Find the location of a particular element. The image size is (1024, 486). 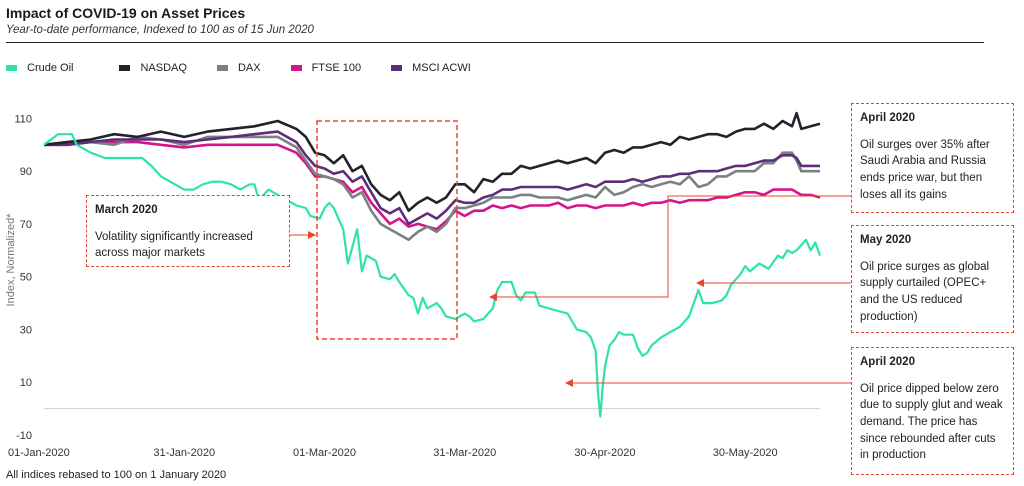

callout-april-surge-title: April 2020 is located at coordinates (887, 118).